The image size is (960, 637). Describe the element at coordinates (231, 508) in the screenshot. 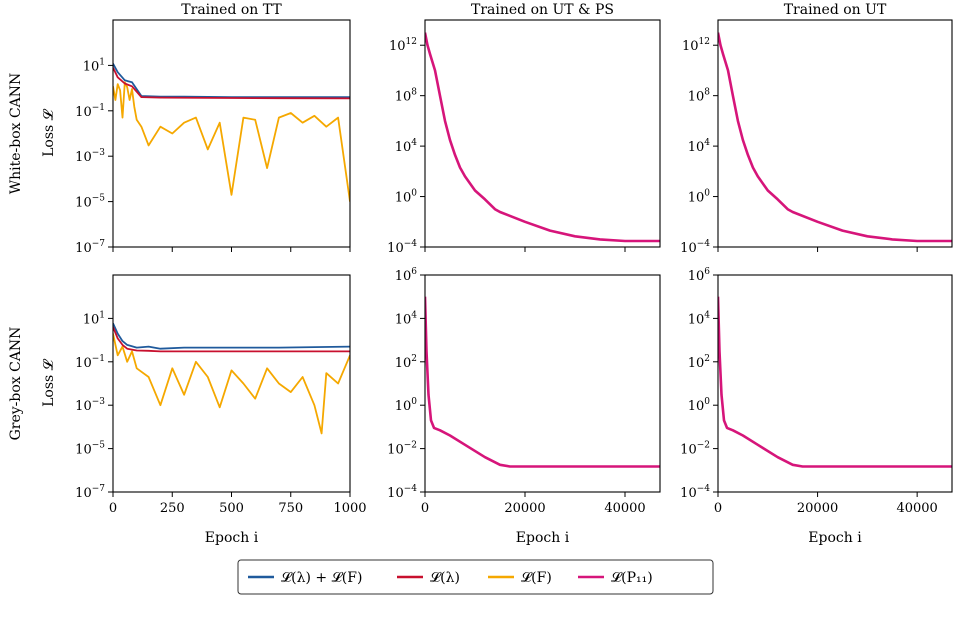

I see `x-tick-label: 500` at that location.